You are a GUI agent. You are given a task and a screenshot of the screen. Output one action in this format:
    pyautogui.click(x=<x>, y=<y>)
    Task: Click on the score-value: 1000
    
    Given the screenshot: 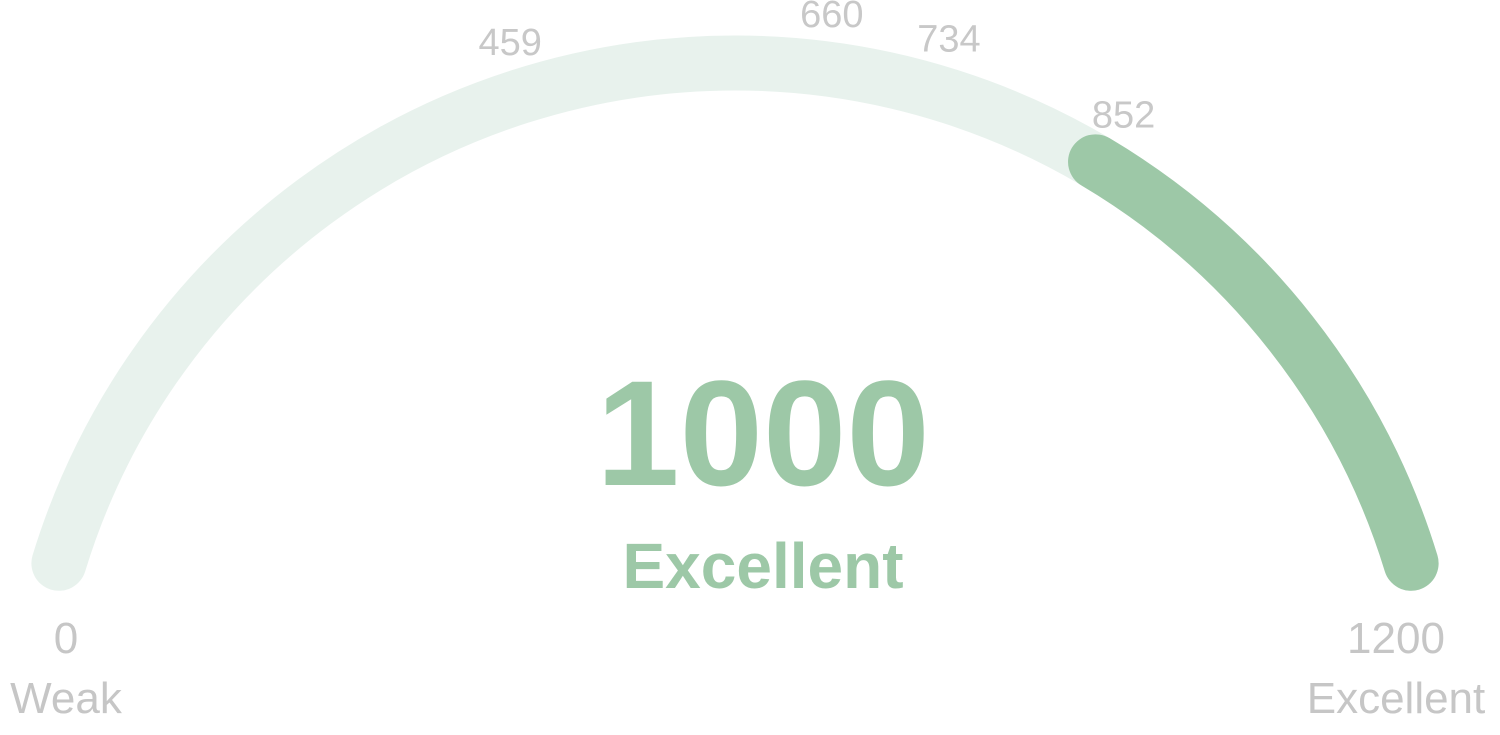 What is the action you would take?
    pyautogui.click(x=763, y=433)
    